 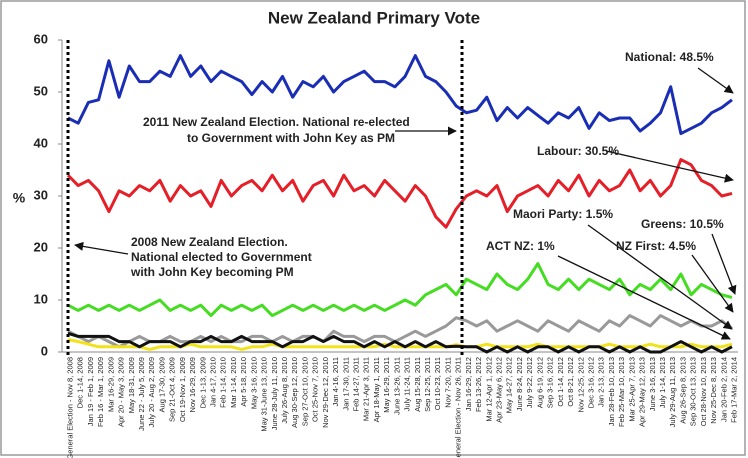 I want to click on y-tick-label: 50, so click(x=41, y=90).